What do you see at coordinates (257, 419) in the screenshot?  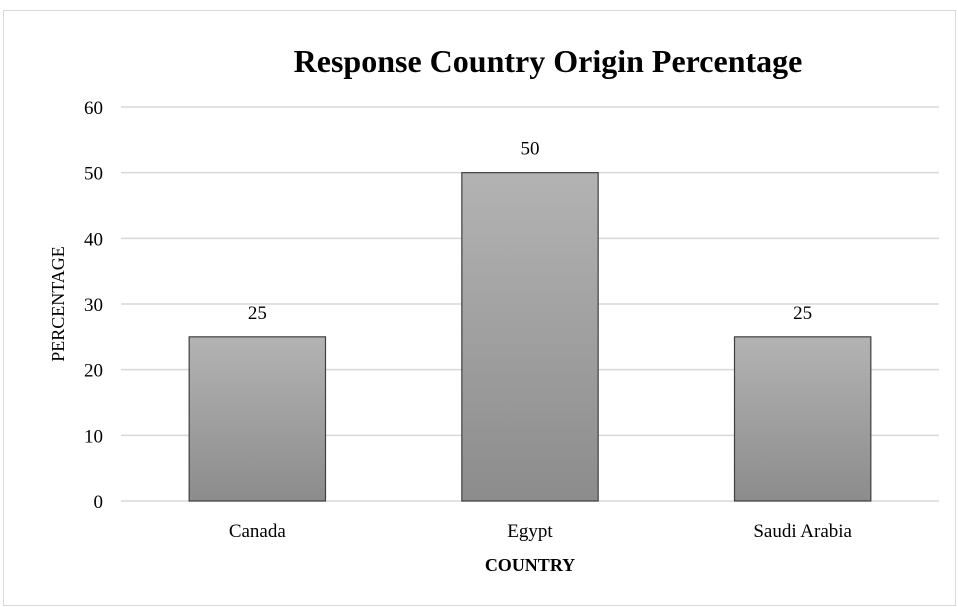 I see `bar-canada` at bounding box center [257, 419].